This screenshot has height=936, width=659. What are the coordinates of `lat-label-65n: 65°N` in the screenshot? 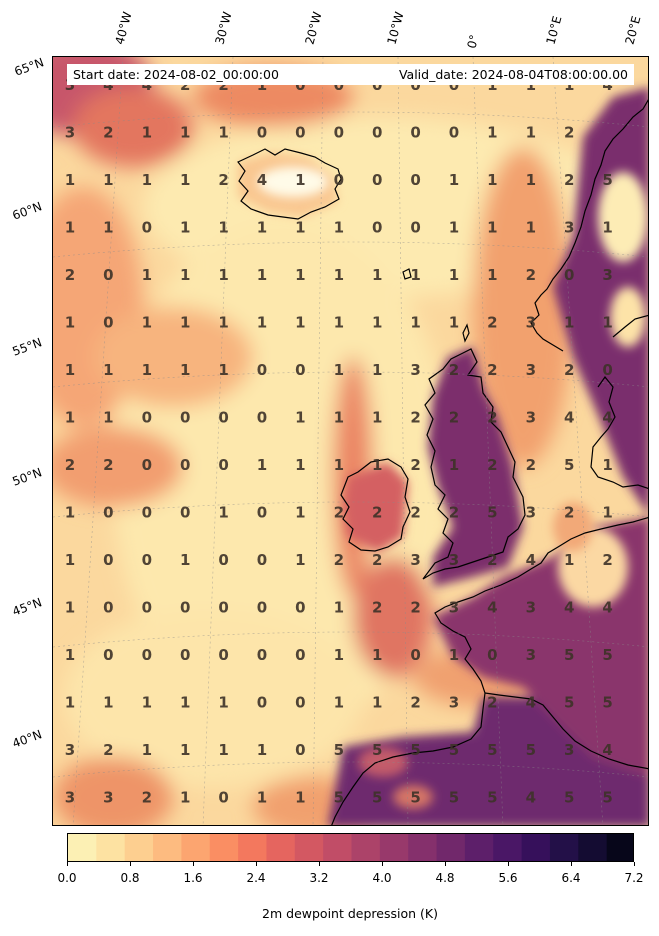 It's located at (29, 67).